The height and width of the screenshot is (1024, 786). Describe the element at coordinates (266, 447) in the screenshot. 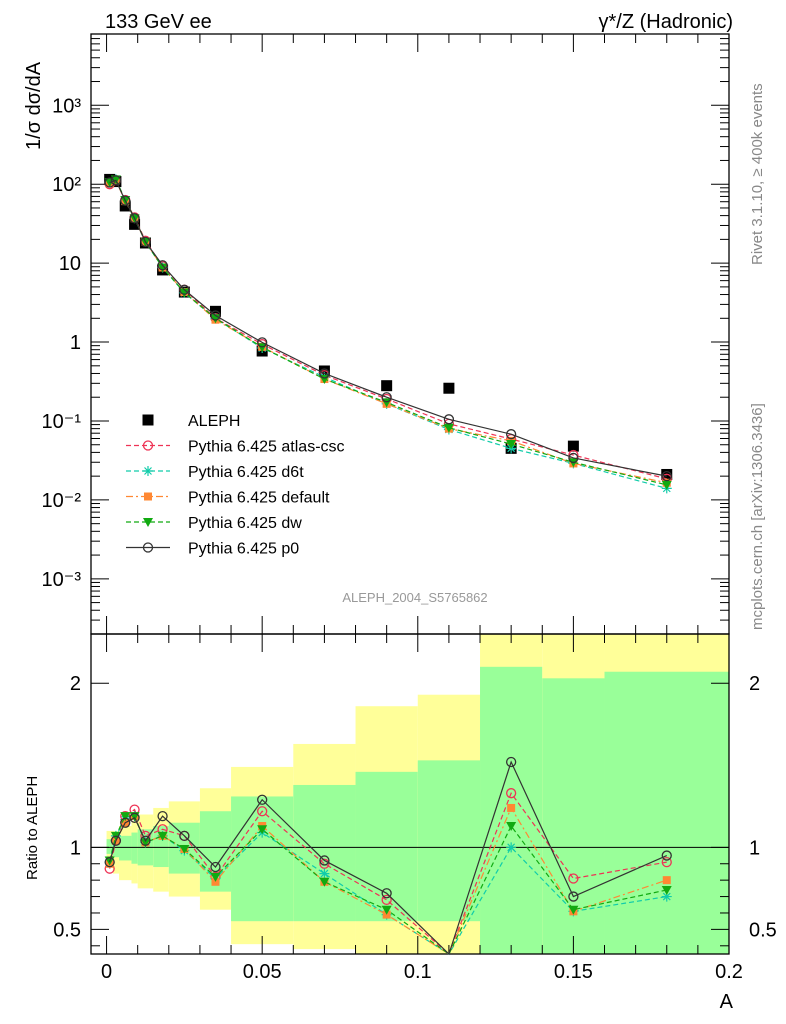

I see `legend-label: Pythia 6.425 atlas-csc` at that location.